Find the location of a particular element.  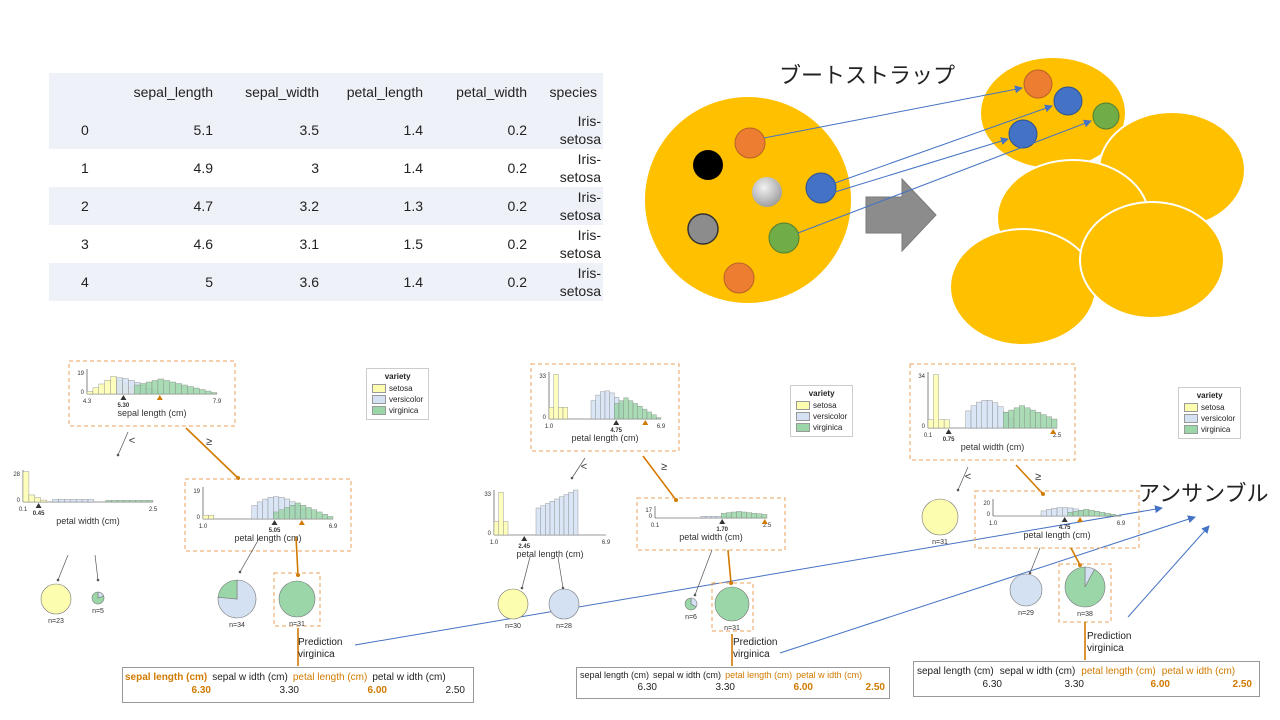

feature-axis-label: petal length (cm) is located at coordinates (549, 554).